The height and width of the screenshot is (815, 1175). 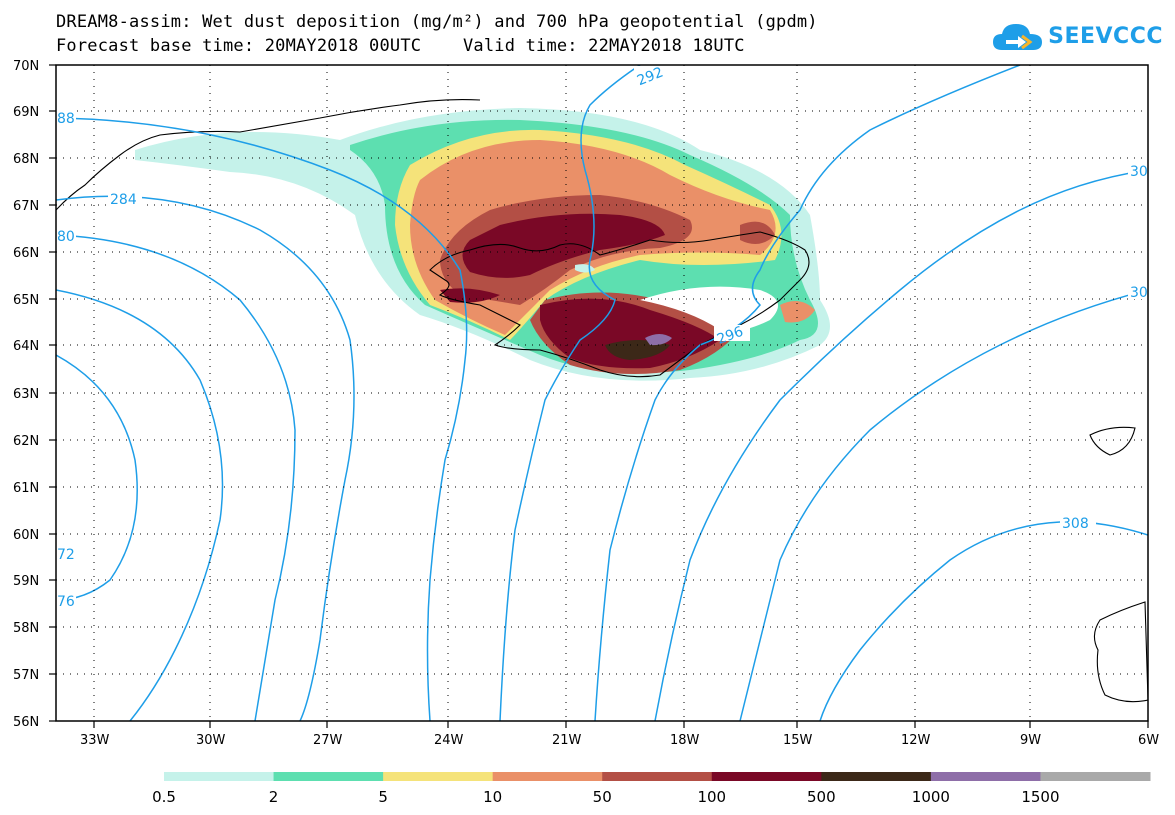 What do you see at coordinates (95, 740) in the screenshot?
I see `lon-label: 33W` at bounding box center [95, 740].